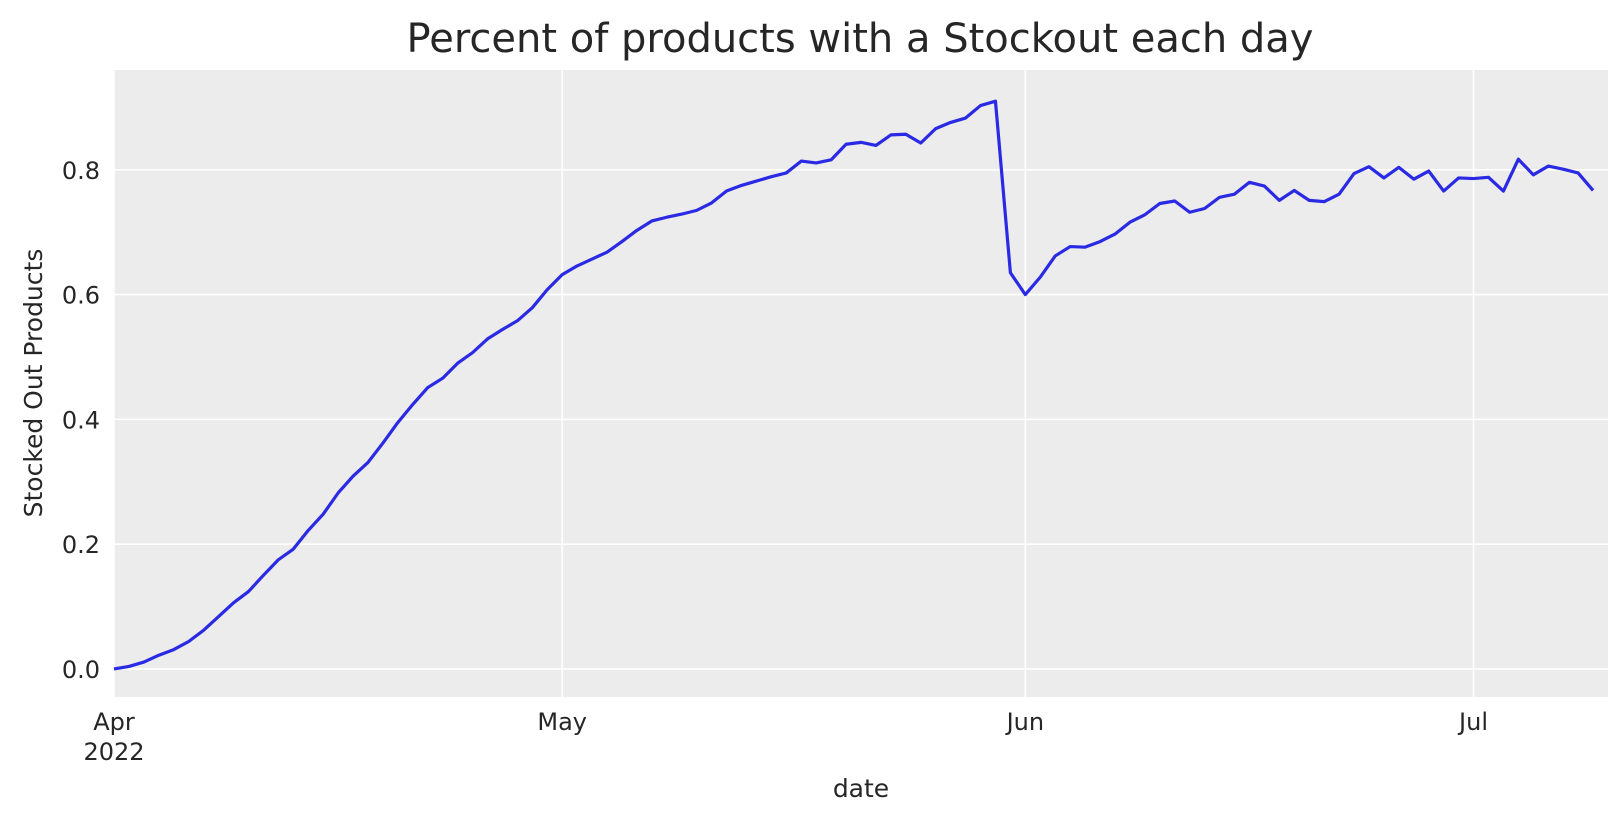 The height and width of the screenshot is (827, 1623). Describe the element at coordinates (81, 420) in the screenshot. I see `y-tick-label: 0.4` at that location.